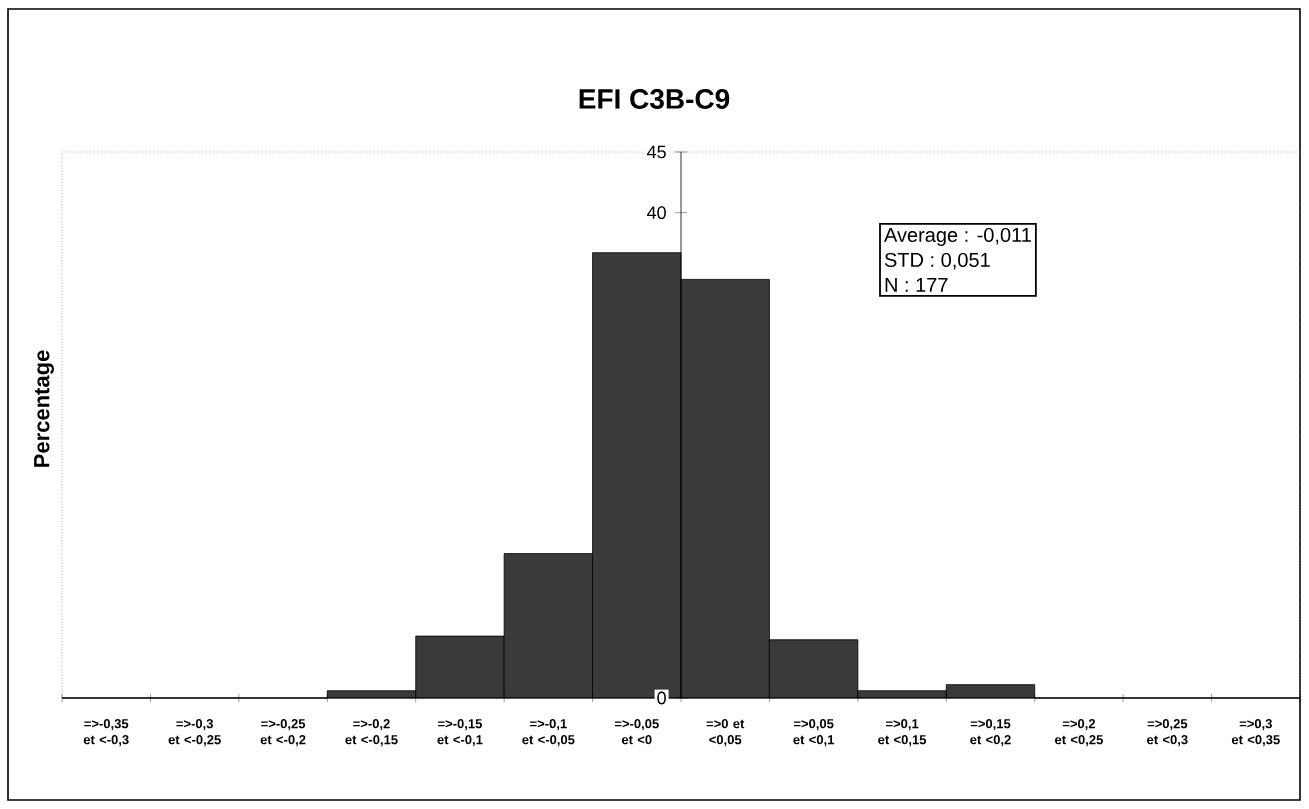  I want to click on x-tick-label: =>-0,15 et <-0,1, so click(460, 733).